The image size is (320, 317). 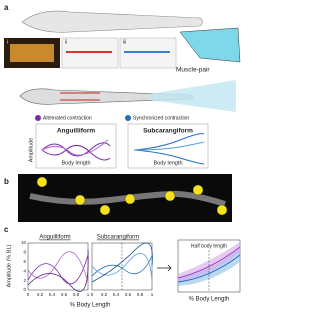 What do you see at coordinates (24, 280) in the screenshot?
I see `y-tick-label: 2` at bounding box center [24, 280].